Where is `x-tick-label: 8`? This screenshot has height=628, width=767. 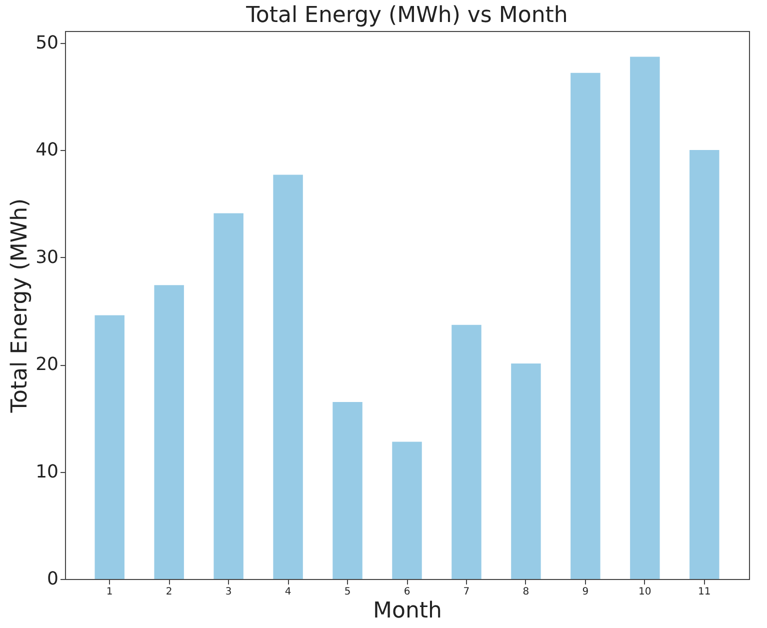
x-tick-label: 8 is located at coordinates (526, 592).